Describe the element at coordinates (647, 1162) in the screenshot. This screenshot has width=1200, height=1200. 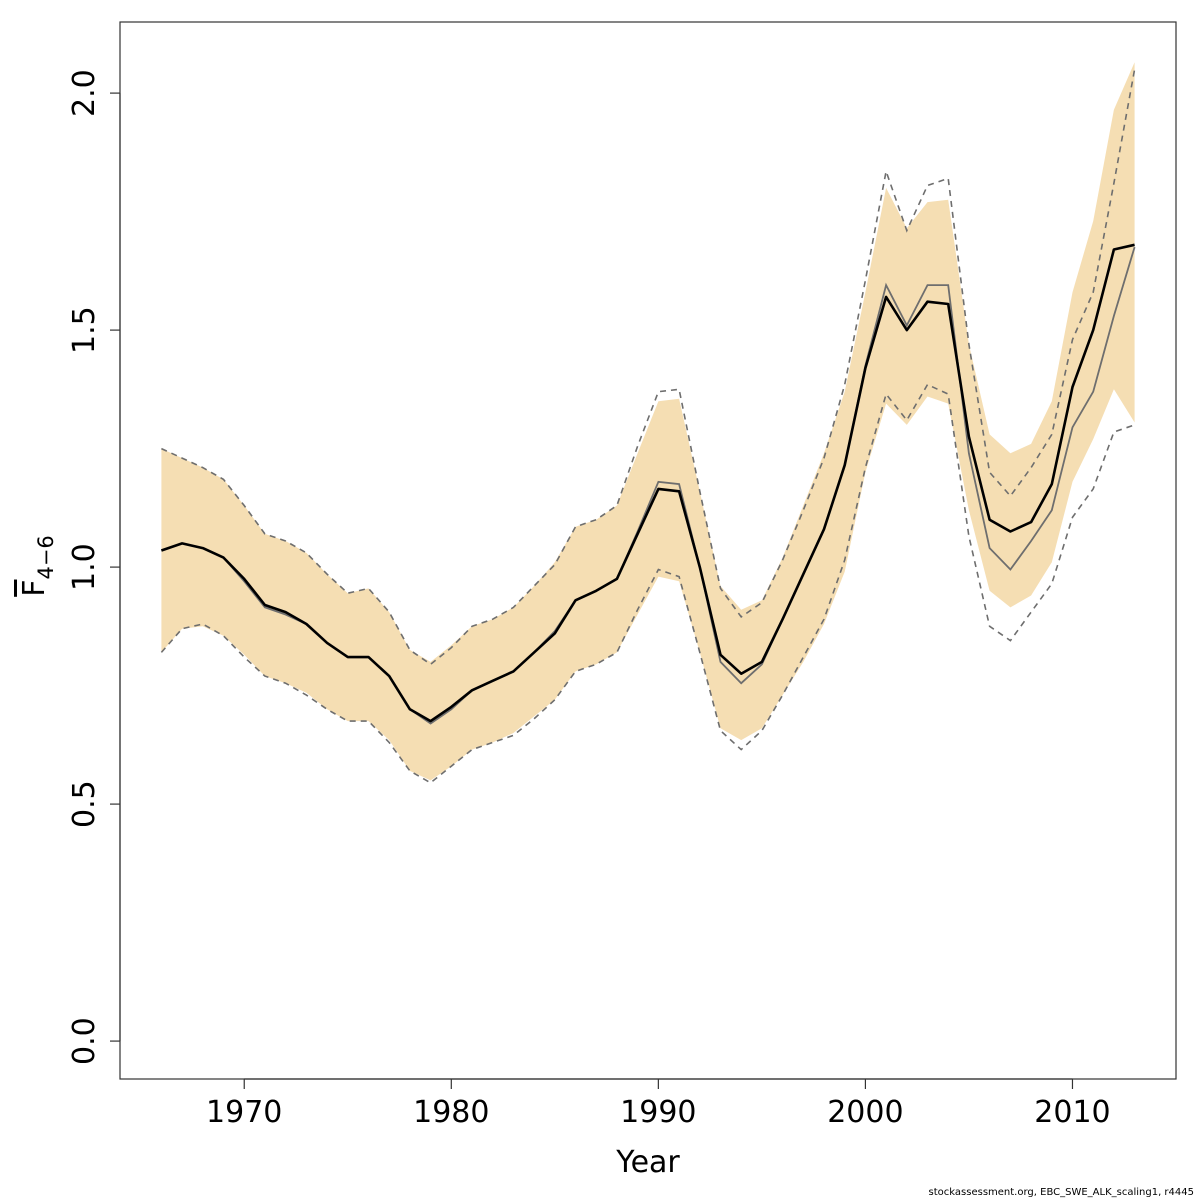
I see `x-axis-title: Year` at that location.